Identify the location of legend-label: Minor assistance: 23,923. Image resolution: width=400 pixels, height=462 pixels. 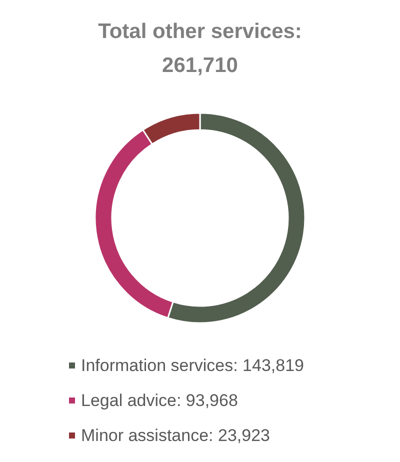
(175, 435).